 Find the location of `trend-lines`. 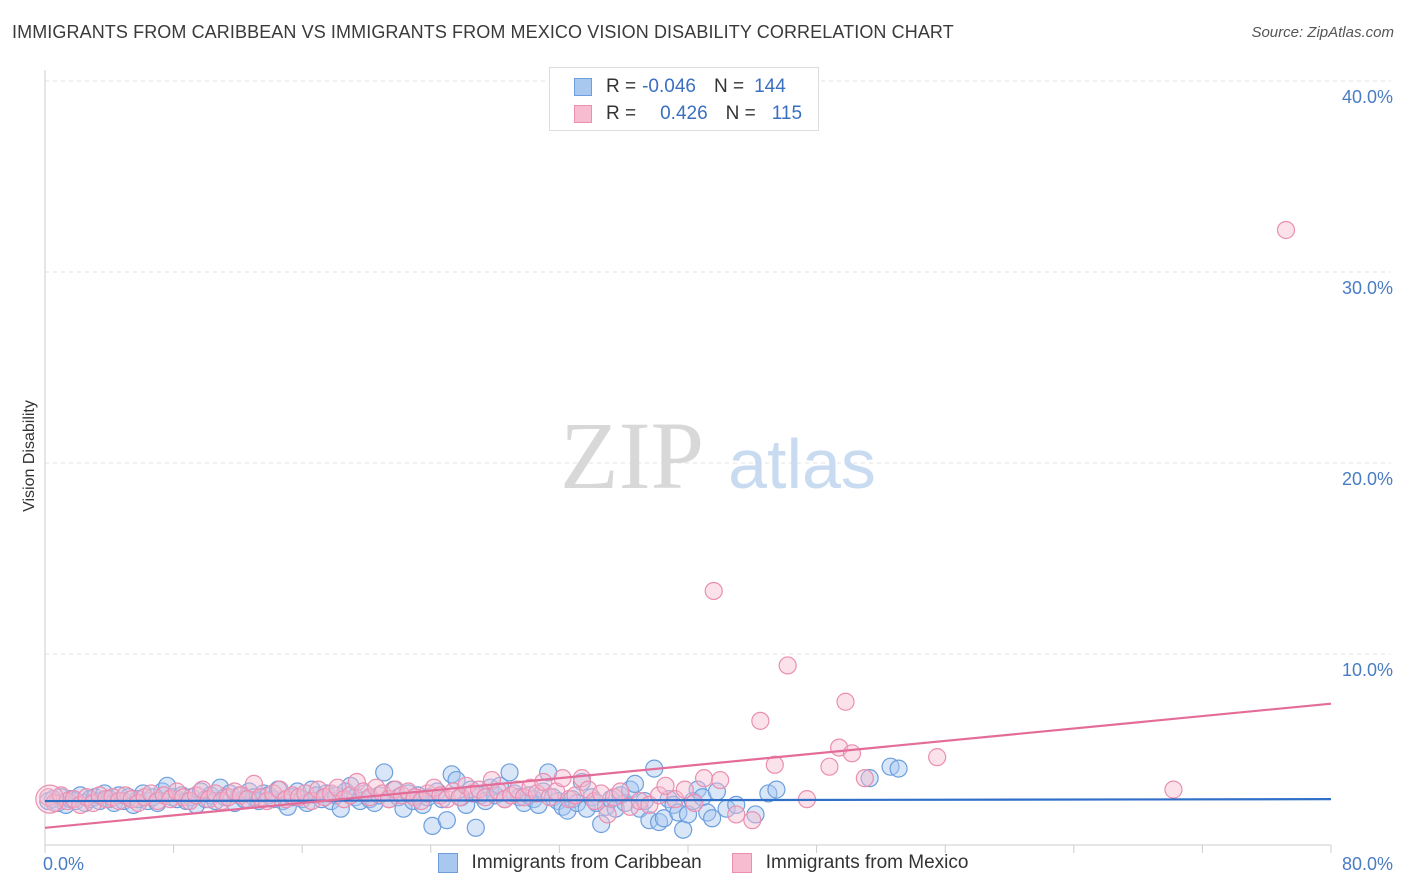

trend-lines is located at coordinates (688, 765).